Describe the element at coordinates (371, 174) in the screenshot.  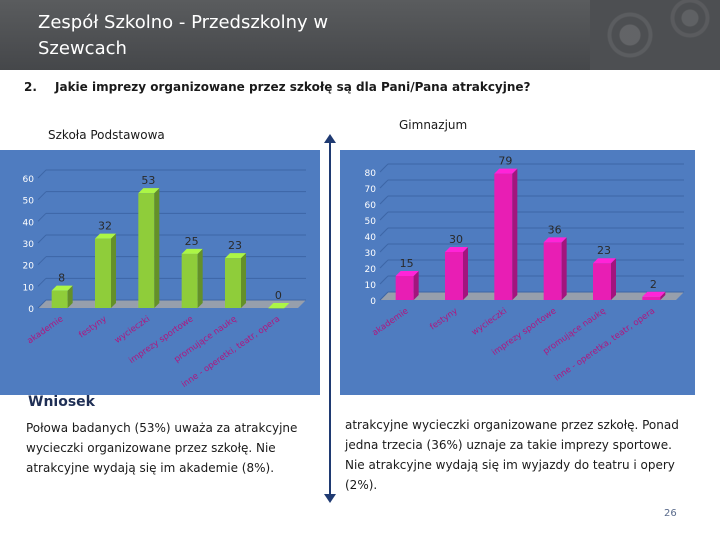
I see `chart1-ytick-label: 80` at that location.